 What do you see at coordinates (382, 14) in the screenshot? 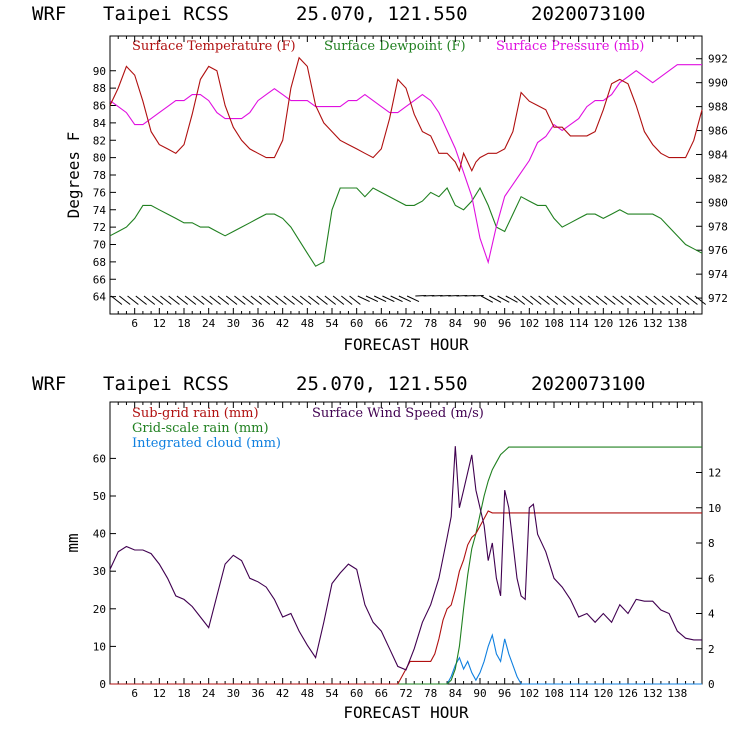
I see `top-header-coords: 25.070, 121.550` at bounding box center [382, 14].